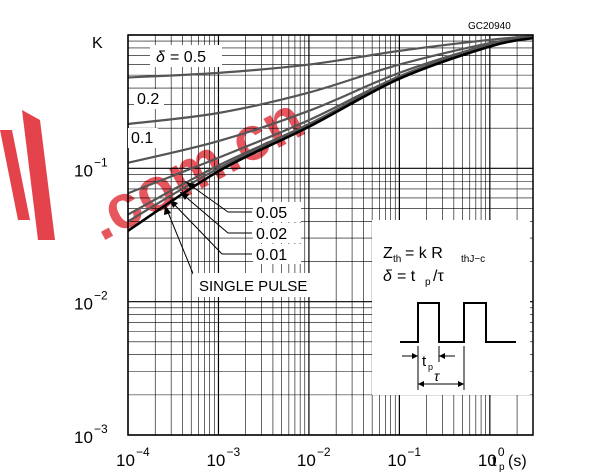  I want to click on leader-d001, so click(196, 227).